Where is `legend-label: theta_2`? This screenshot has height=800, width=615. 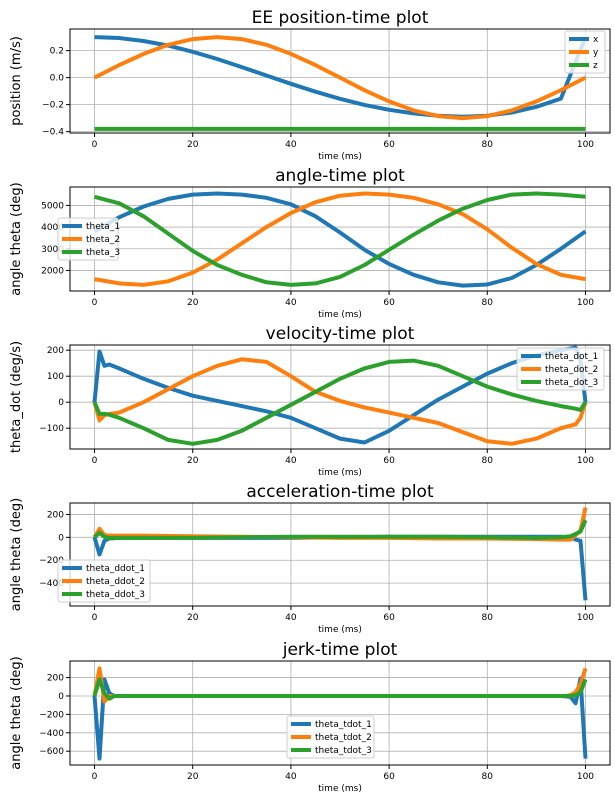
legend-label: theta_2 is located at coordinates (103, 240).